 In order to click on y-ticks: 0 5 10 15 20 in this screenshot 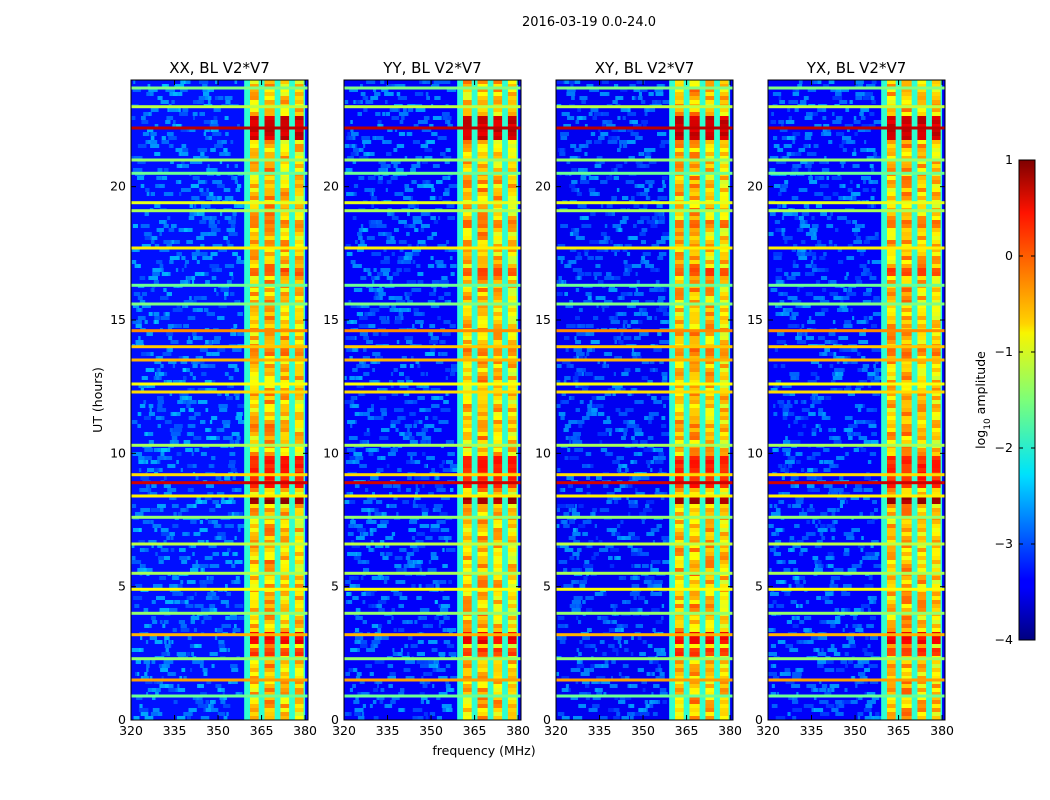, I will do `click(846, 453)`.